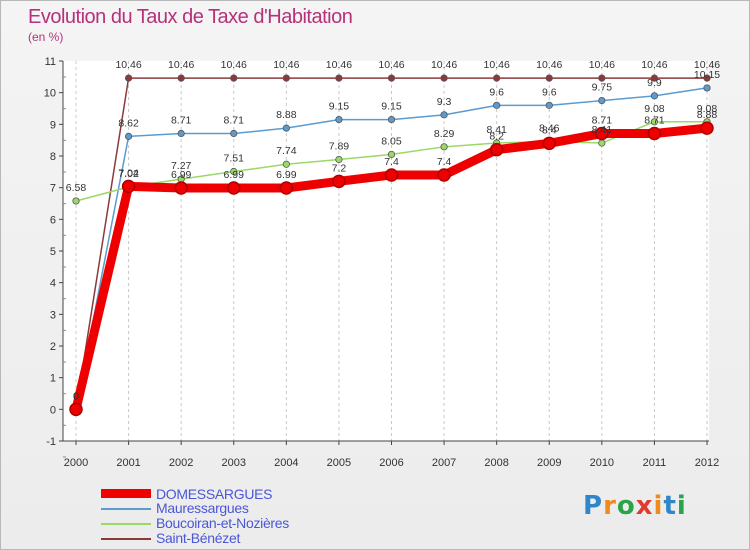 The image size is (750, 550). What do you see at coordinates (181, 166) in the screenshot?
I see `data-label: 7.27` at bounding box center [181, 166].